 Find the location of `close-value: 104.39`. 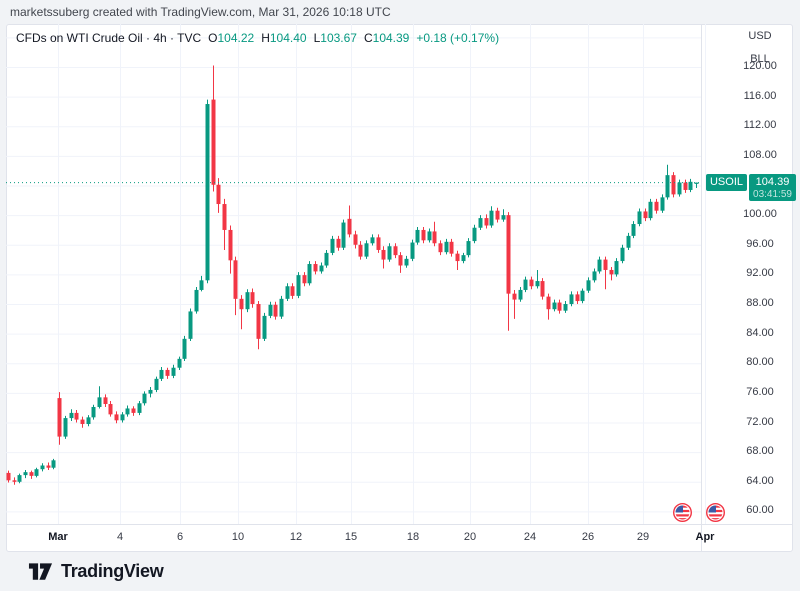

close-value: 104.39 is located at coordinates (391, 38).